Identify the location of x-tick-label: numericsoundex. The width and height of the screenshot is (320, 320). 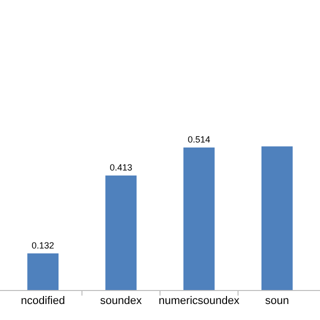
(199, 301).